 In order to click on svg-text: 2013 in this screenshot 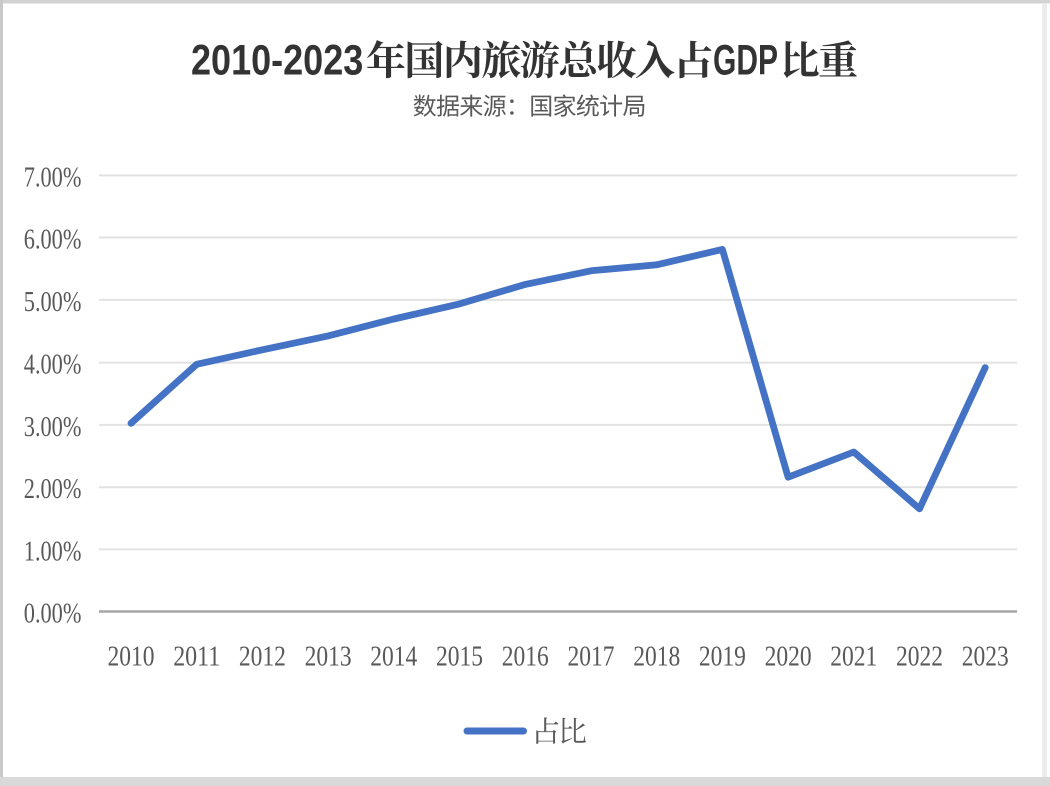, I will do `click(328, 656)`.